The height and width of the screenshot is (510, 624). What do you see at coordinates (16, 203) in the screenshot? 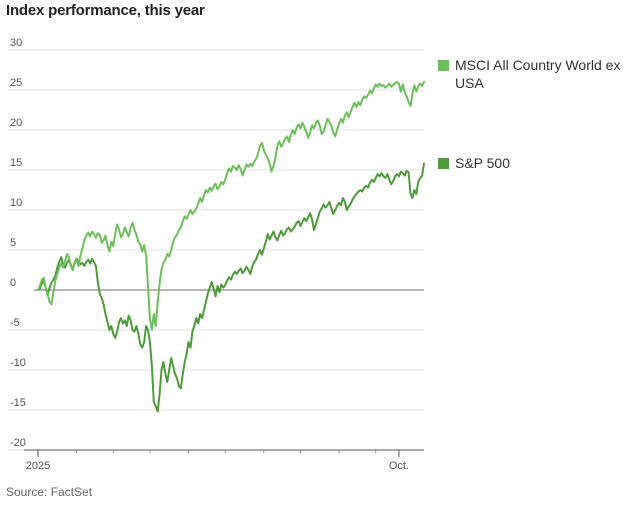
I see `y-tick-label: 10` at bounding box center [16, 203].